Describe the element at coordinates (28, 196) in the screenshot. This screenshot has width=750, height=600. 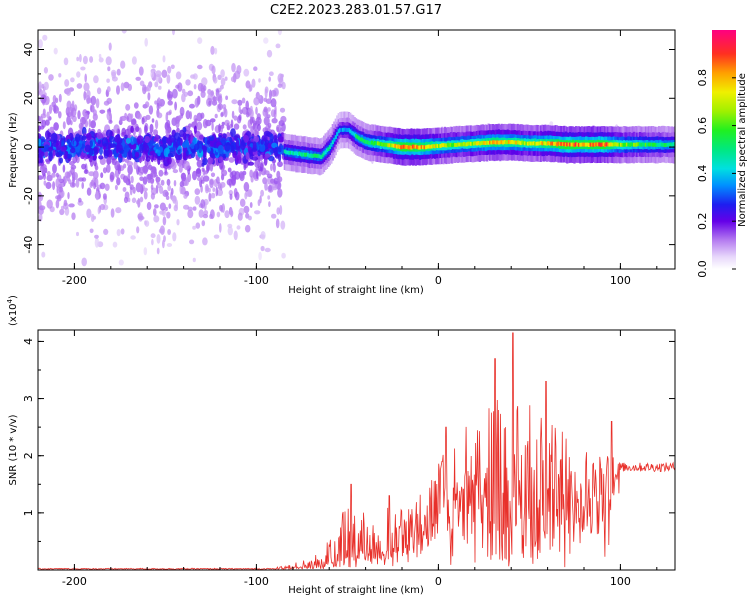
I see `spectrogram-ytick-label: -20` at that location.